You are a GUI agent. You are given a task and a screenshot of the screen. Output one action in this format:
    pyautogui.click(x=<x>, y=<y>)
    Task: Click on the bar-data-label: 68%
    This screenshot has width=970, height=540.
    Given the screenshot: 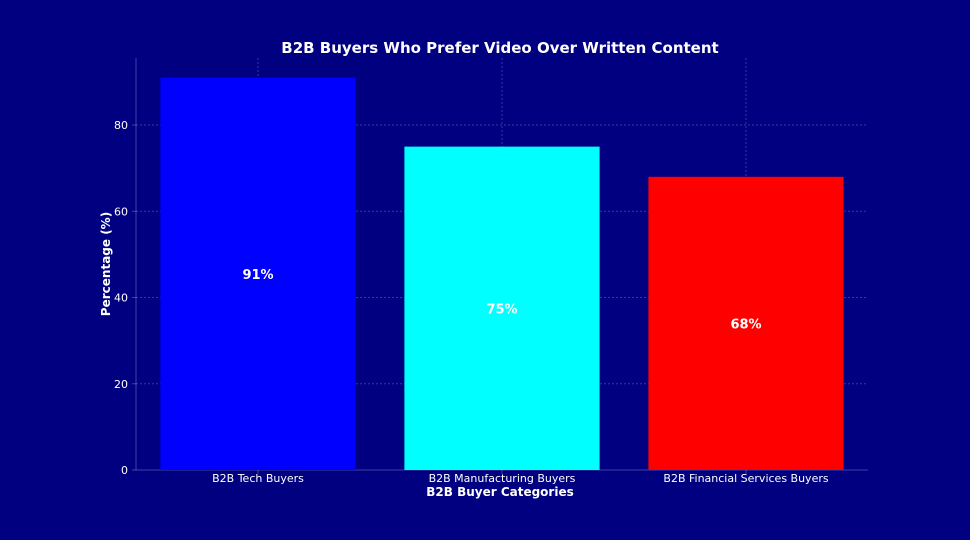 What is the action you would take?
    pyautogui.click(x=745, y=324)
    